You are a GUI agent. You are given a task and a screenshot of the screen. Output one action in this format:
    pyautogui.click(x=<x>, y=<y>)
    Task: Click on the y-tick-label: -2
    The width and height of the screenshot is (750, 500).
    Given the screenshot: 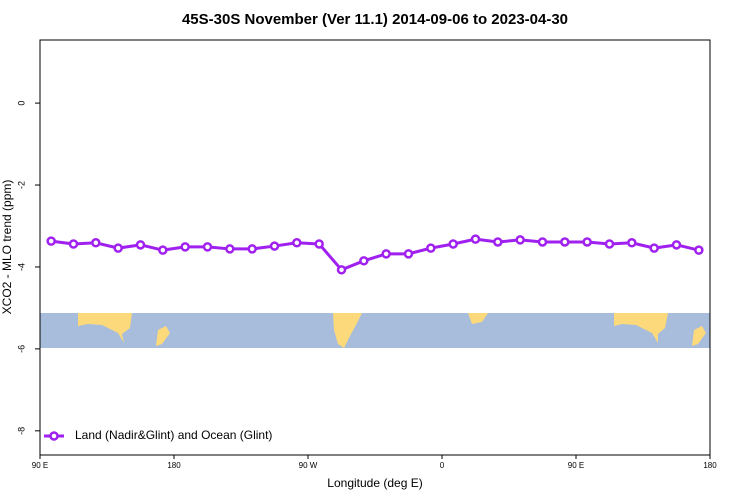 What is the action you would take?
    pyautogui.click(x=21, y=185)
    